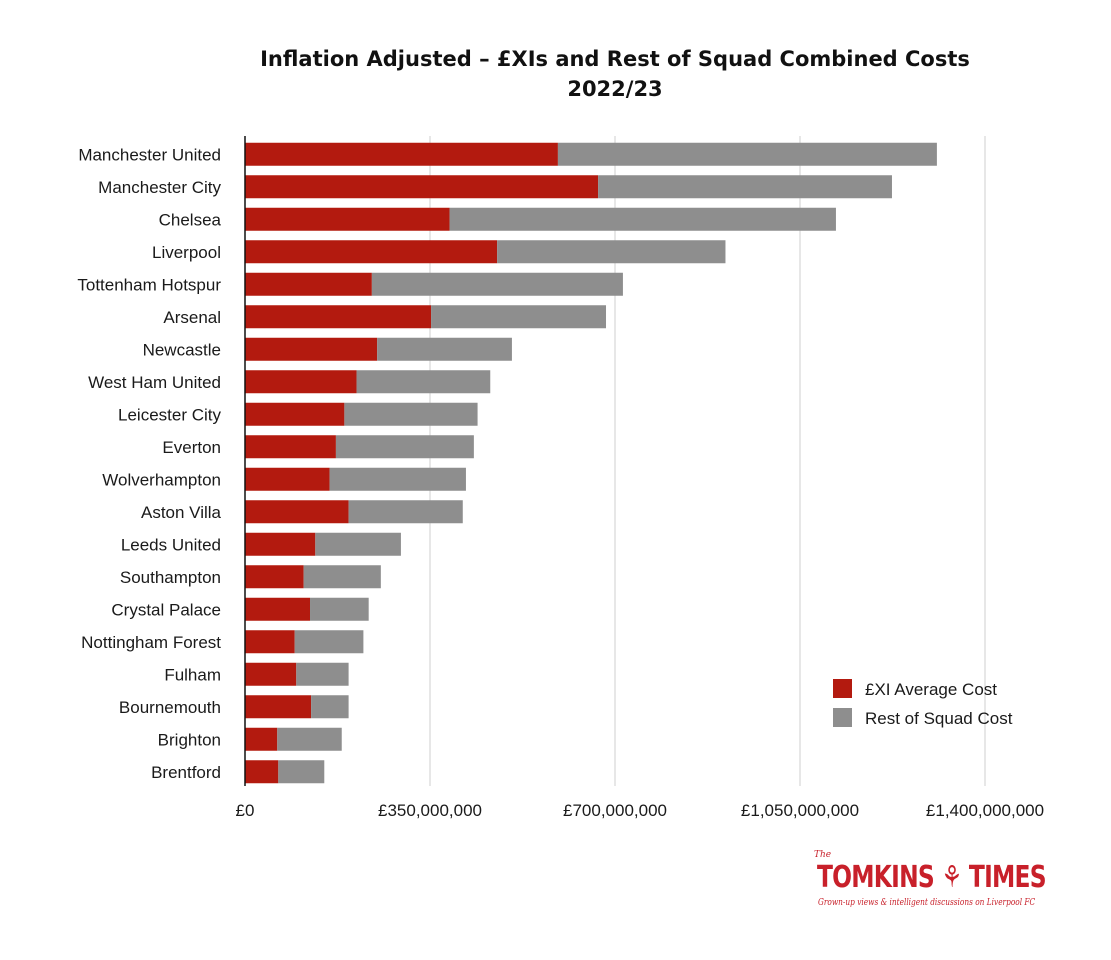 The width and height of the screenshot is (1111, 960). Describe the element at coordinates (189, 739) in the screenshot. I see `category-label: Brighton` at that location.